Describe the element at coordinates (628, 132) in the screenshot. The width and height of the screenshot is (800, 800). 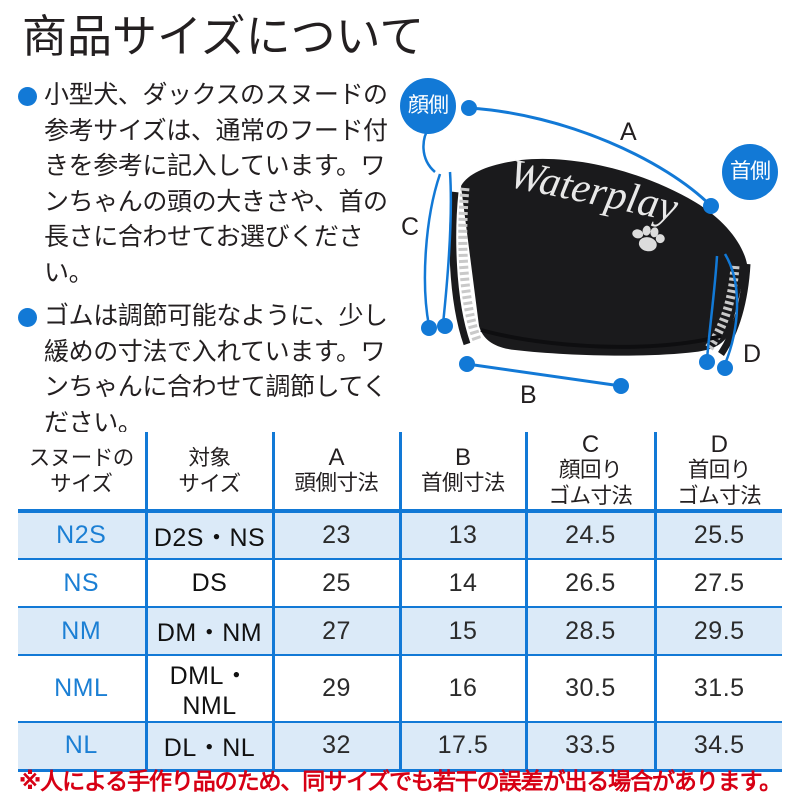
I see `dimension-label-a: A` at that location.